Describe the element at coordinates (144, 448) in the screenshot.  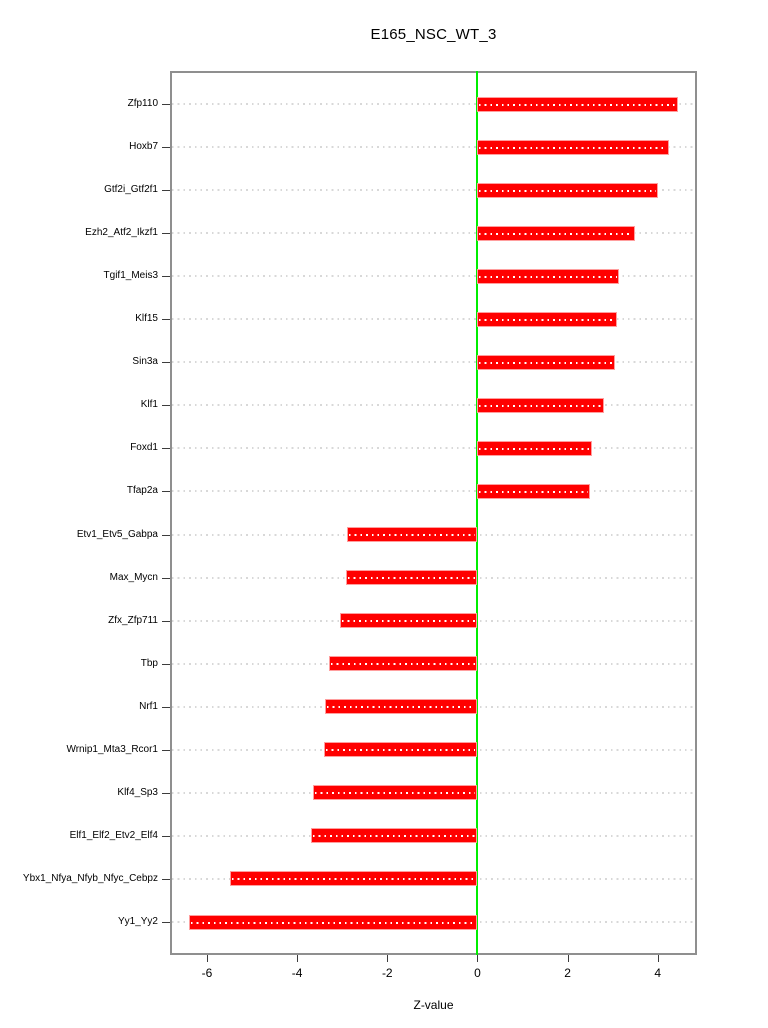
I see `category-label-Foxd1: Foxd1` at that location.